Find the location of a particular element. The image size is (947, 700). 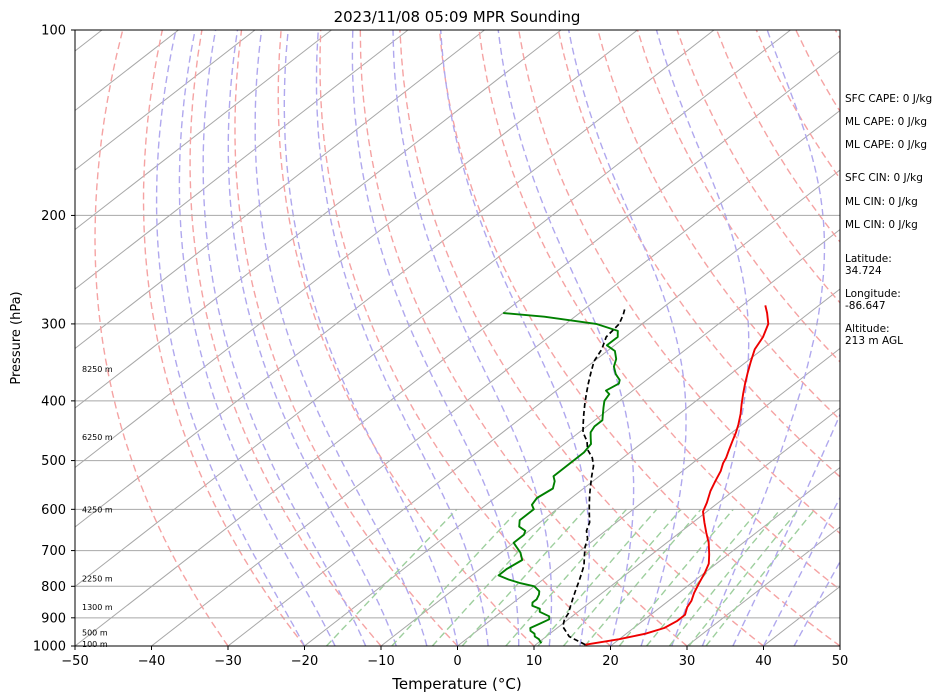

sounding-profiles is located at coordinates (633, 475).